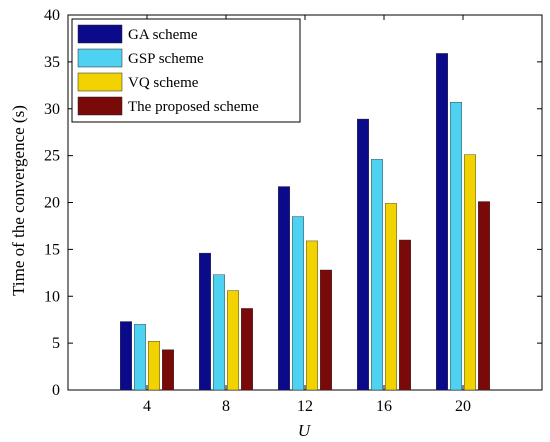 This screenshot has width=550, height=442. What do you see at coordinates (305, 430) in the screenshot?
I see `x-axis-title: U` at bounding box center [305, 430].